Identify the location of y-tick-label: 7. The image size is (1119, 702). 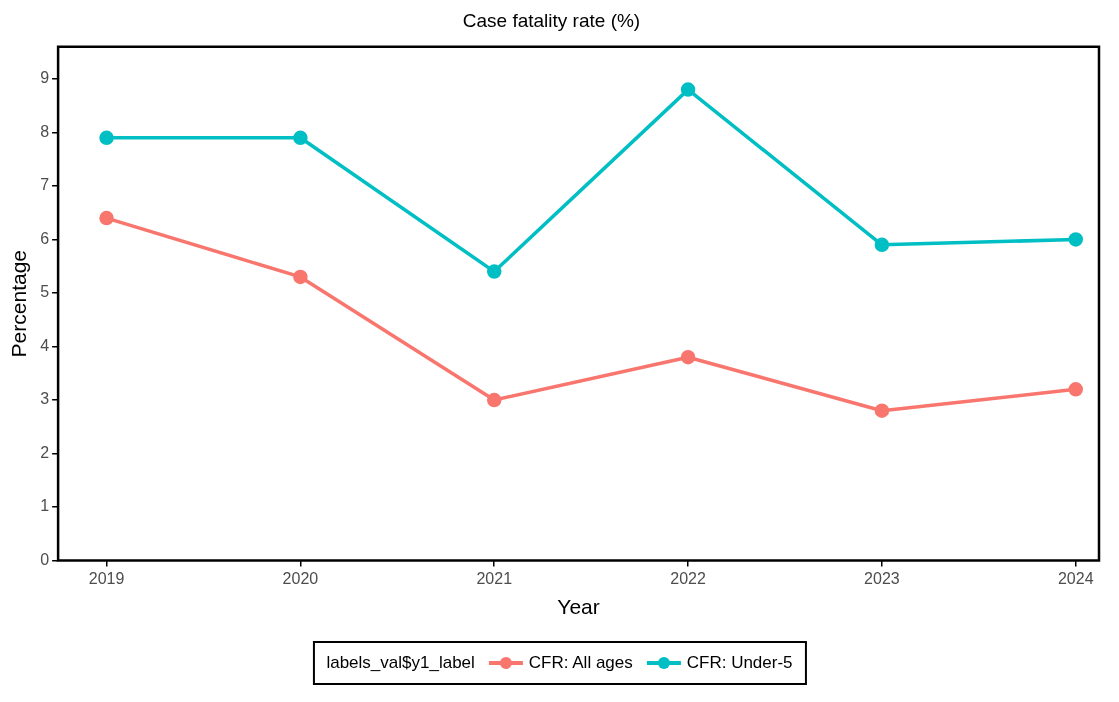
(45, 185).